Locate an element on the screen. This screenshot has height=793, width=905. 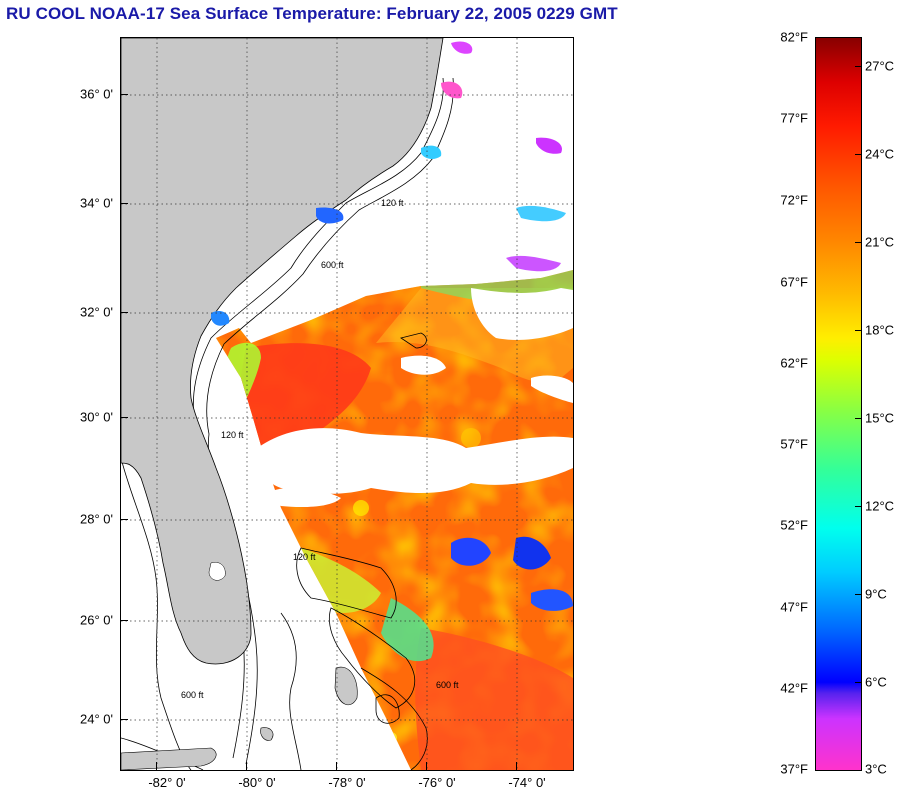
colorbar-f-label: 37°F is located at coordinates (794, 769).